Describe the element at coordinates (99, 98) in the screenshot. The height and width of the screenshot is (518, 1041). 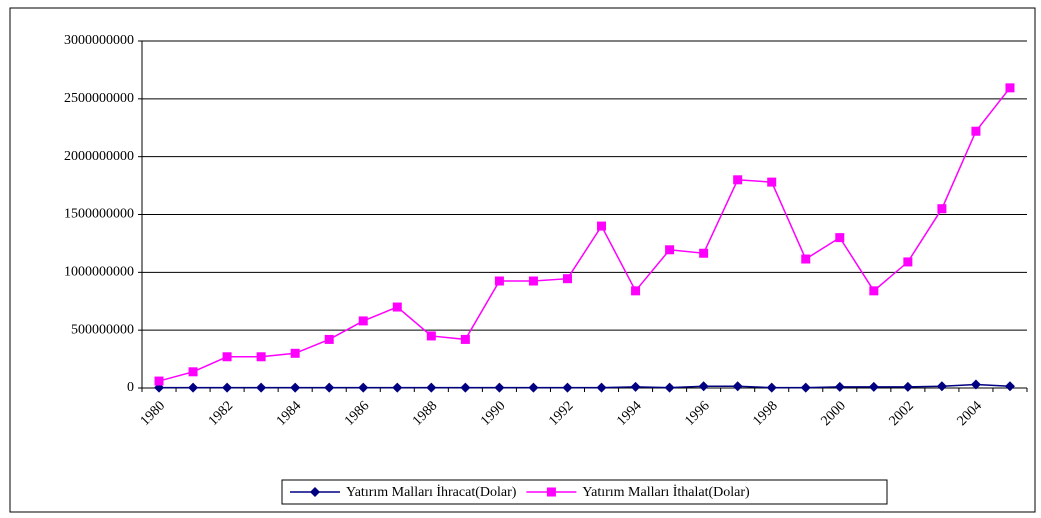
I see `y-tick-label: 2500000000` at that location.